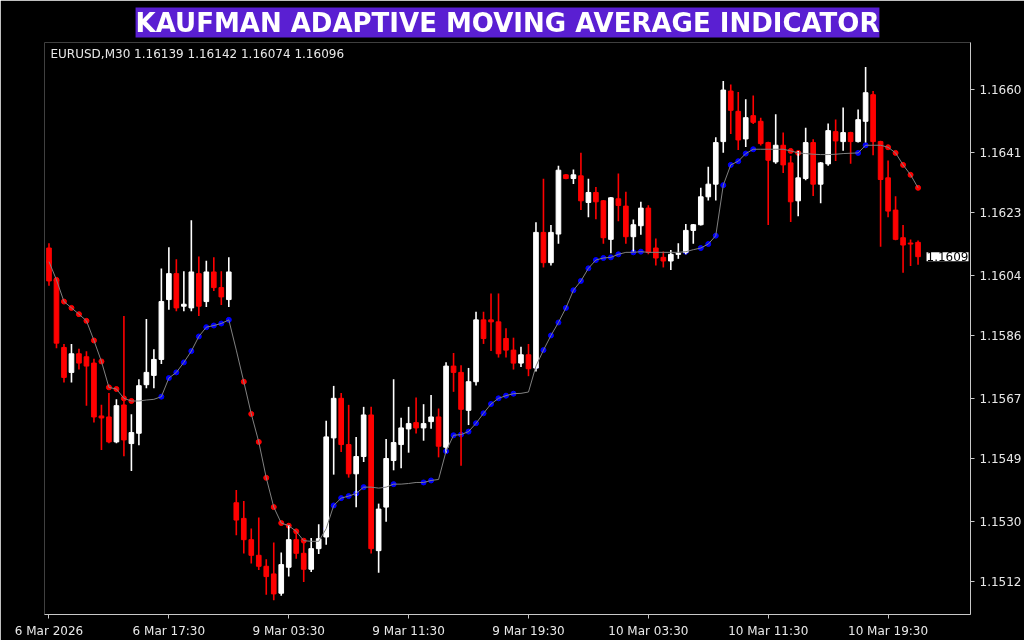 This screenshot has height=640, width=1024. Describe the element at coordinates (1000, 89) in the screenshot. I see `y-tick-label: 1.1660` at that location.